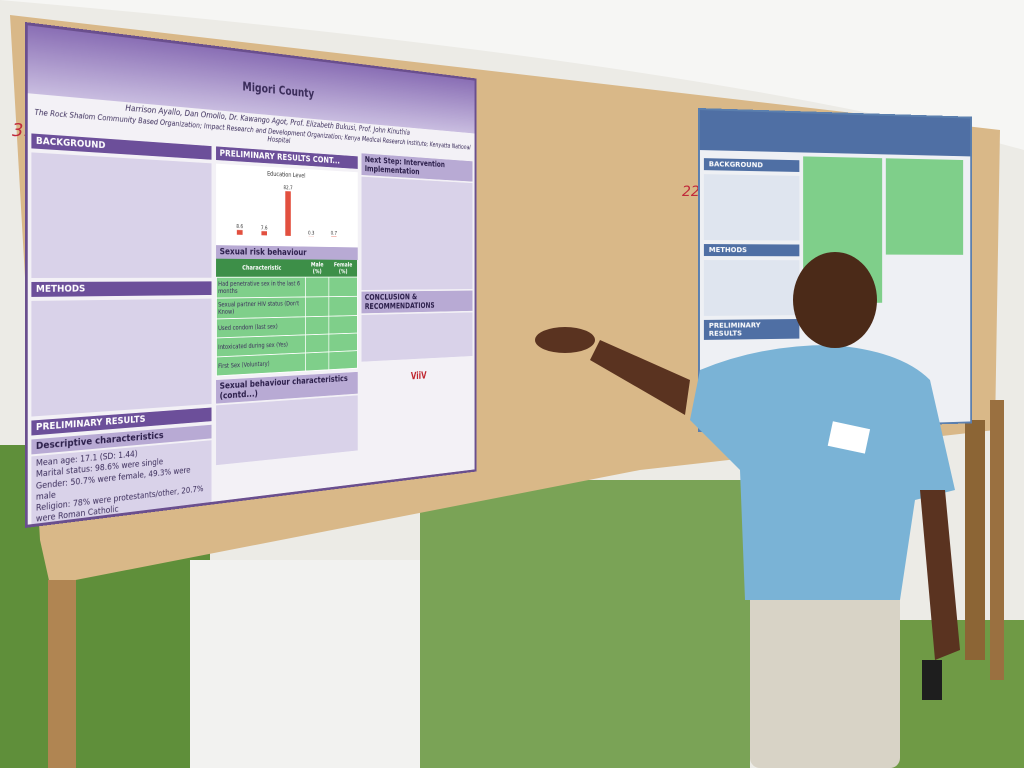  I want to click on chart-title: Education Level, so click(286, 174).